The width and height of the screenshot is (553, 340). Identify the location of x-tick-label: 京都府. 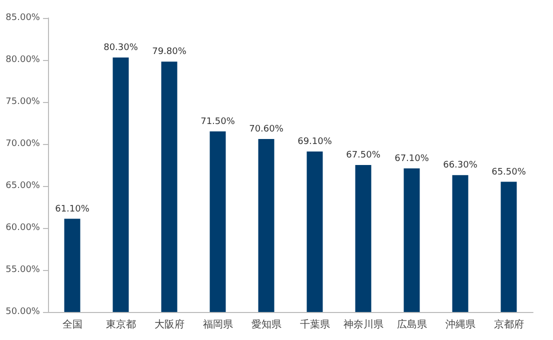
(509, 324).